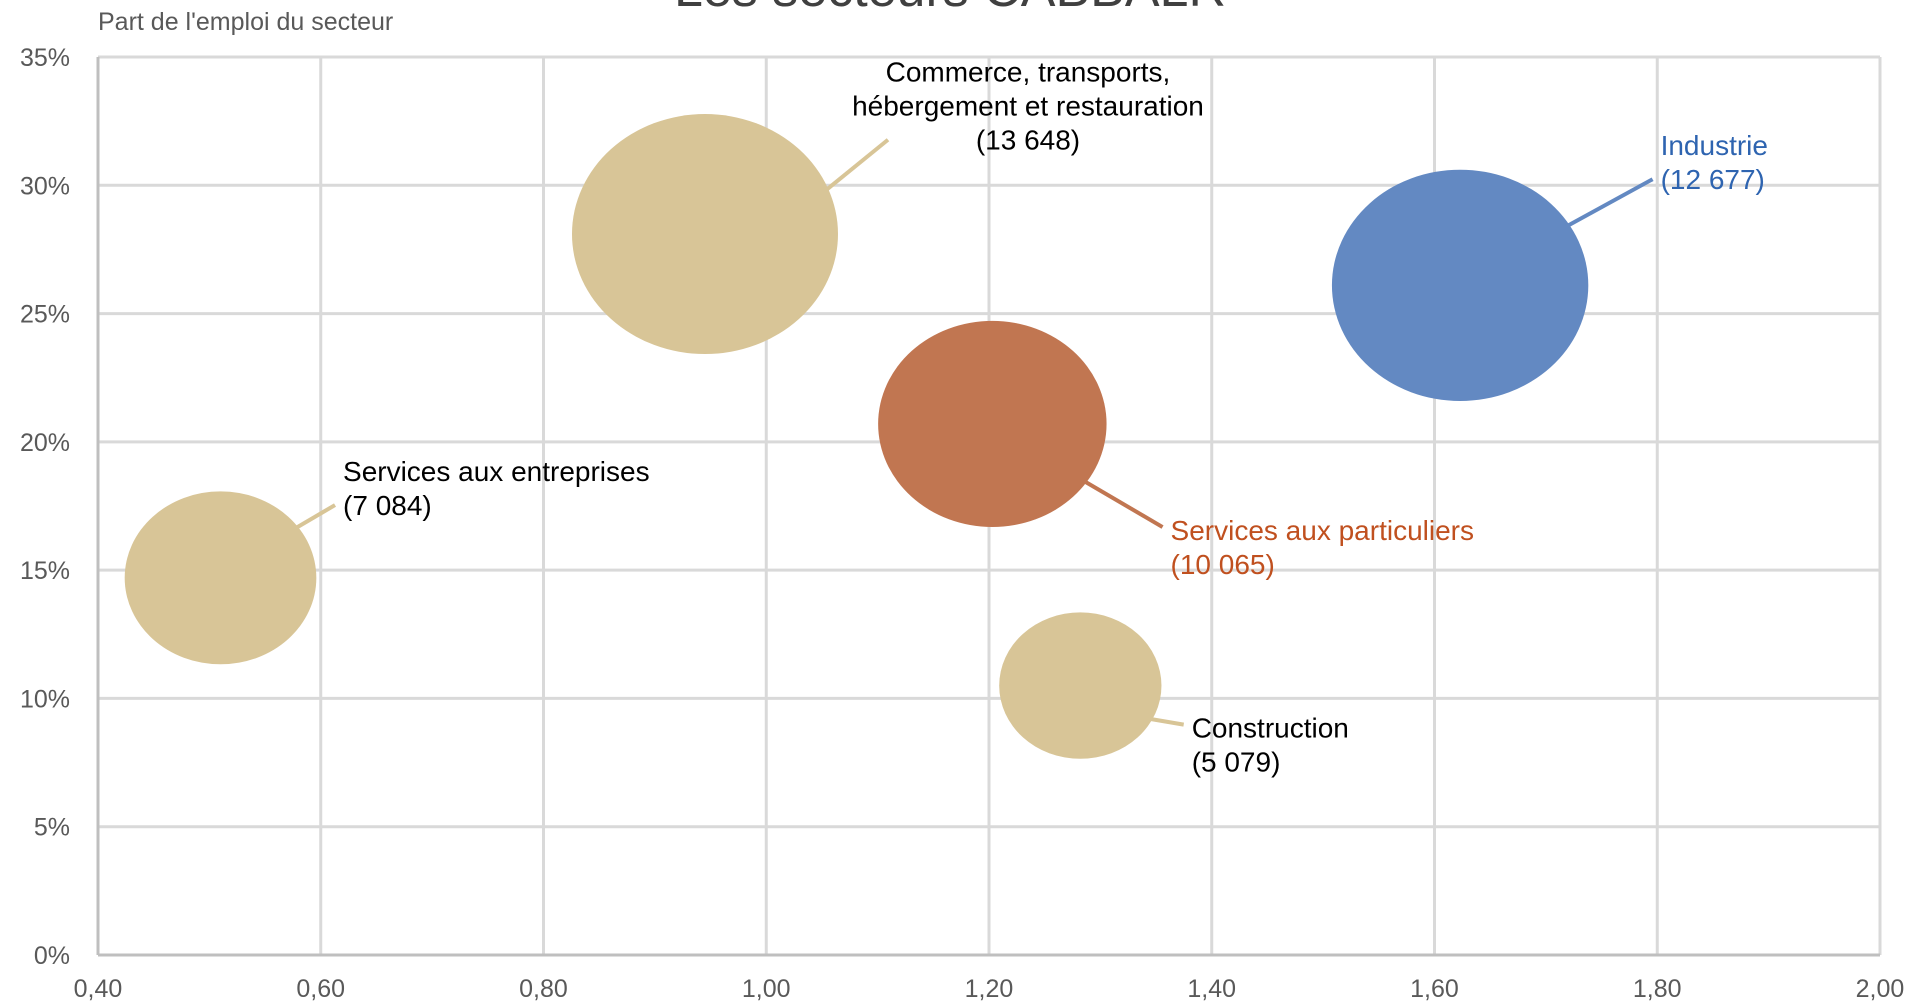  I want to click on x-tick-label: 0,80, so click(543, 989).